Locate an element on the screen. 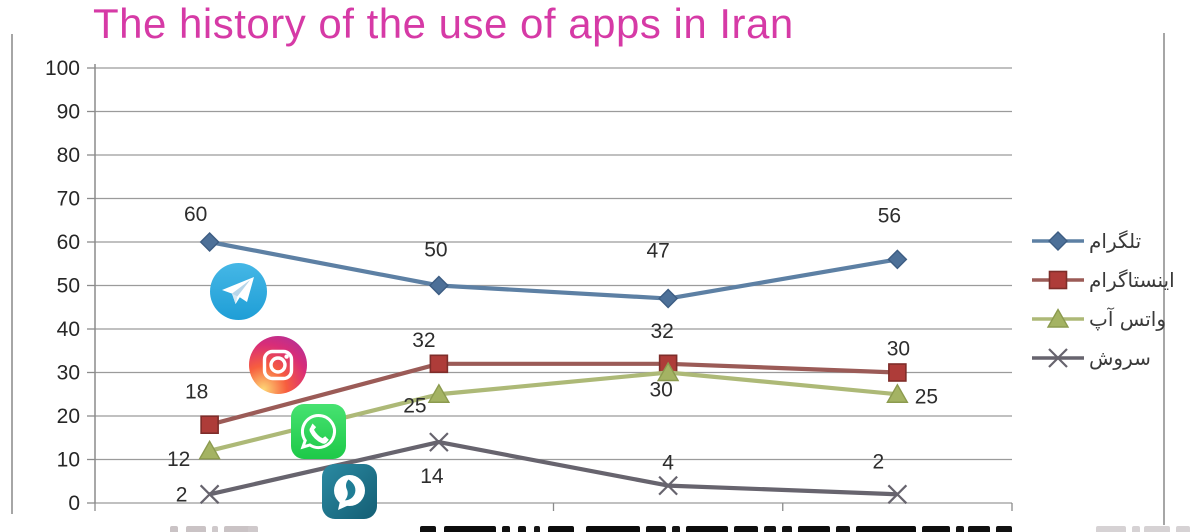  series-line-telegram is located at coordinates (553, 270).